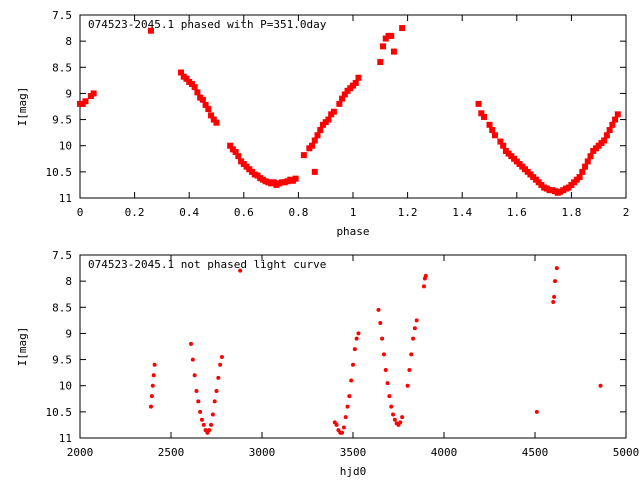  What do you see at coordinates (262, 452) in the screenshot?
I see `chart-2-x-tick-label: 3000` at bounding box center [262, 452].